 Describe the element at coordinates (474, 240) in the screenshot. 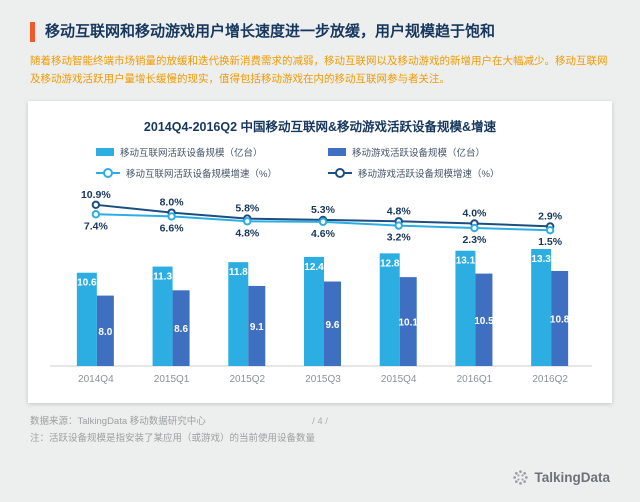

I see `svg-text: 2.3%` at that location.